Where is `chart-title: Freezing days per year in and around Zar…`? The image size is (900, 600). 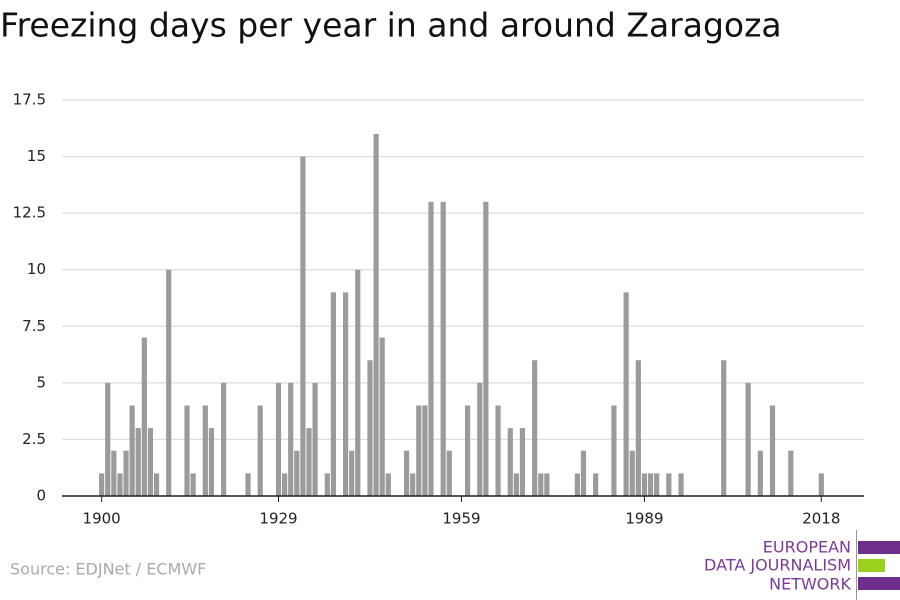
chart-title: Freezing days per year in and around Zar… is located at coordinates (391, 25).